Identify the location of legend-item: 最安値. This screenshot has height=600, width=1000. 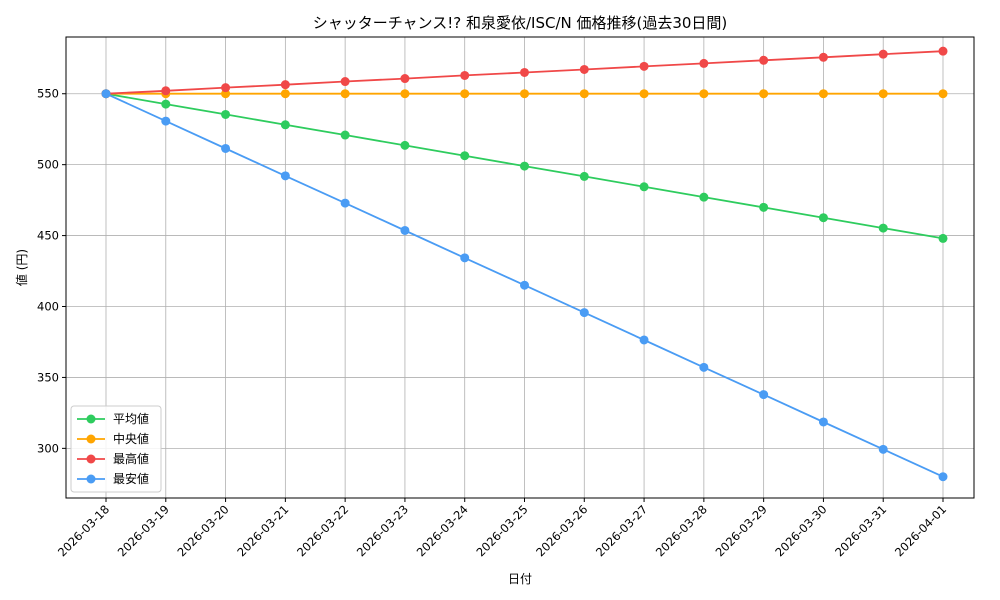
(113, 478).